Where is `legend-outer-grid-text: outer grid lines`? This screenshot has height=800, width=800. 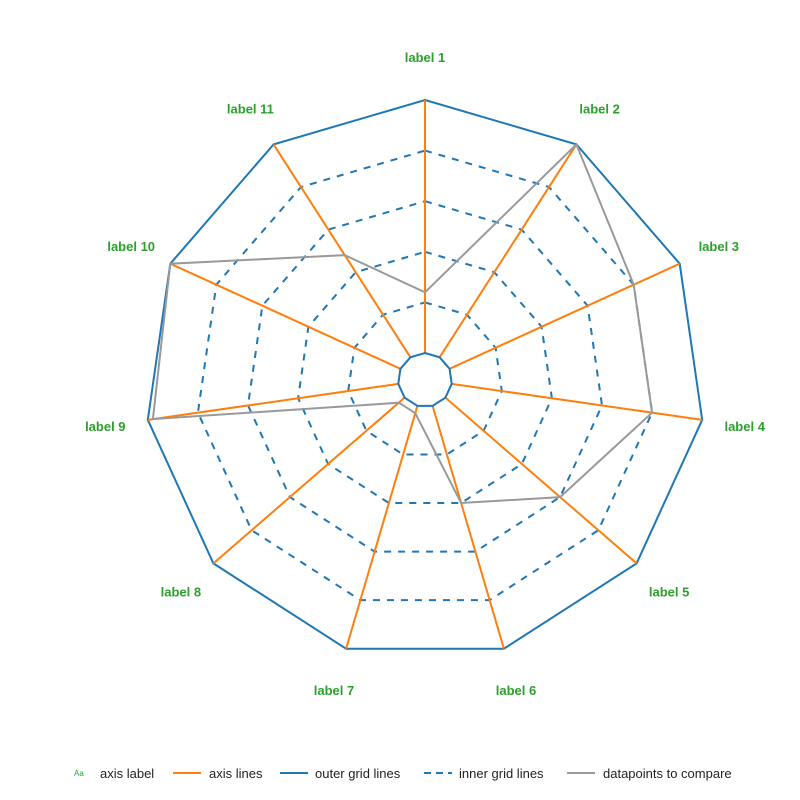
legend-outer-grid-text: outer grid lines is located at coordinates (358, 773).